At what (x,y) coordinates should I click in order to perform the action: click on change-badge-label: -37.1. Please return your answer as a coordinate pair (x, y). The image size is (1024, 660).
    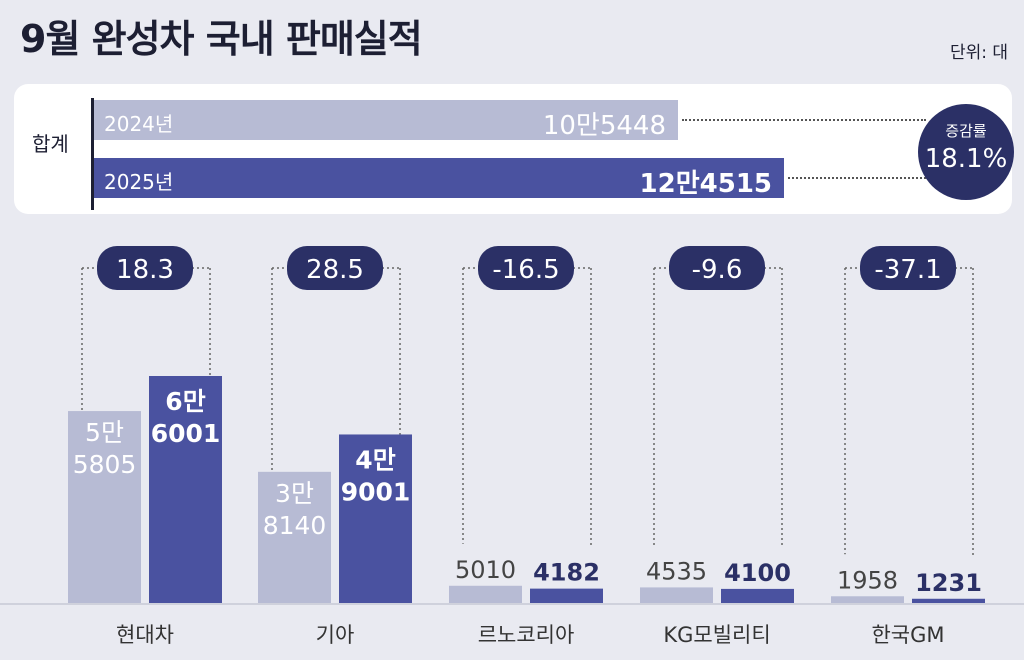
    Looking at the image, I should click on (907, 270).